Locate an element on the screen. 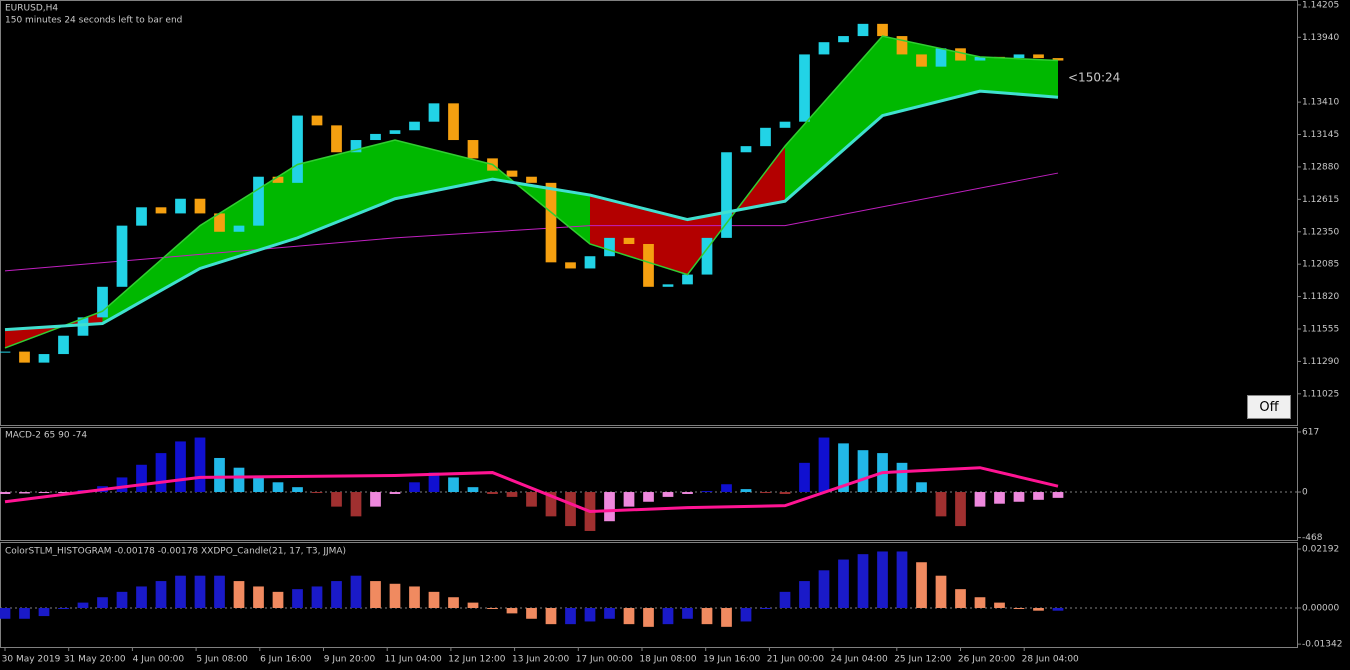  symbol-label: EURUSD,H4 is located at coordinates (31, 9).